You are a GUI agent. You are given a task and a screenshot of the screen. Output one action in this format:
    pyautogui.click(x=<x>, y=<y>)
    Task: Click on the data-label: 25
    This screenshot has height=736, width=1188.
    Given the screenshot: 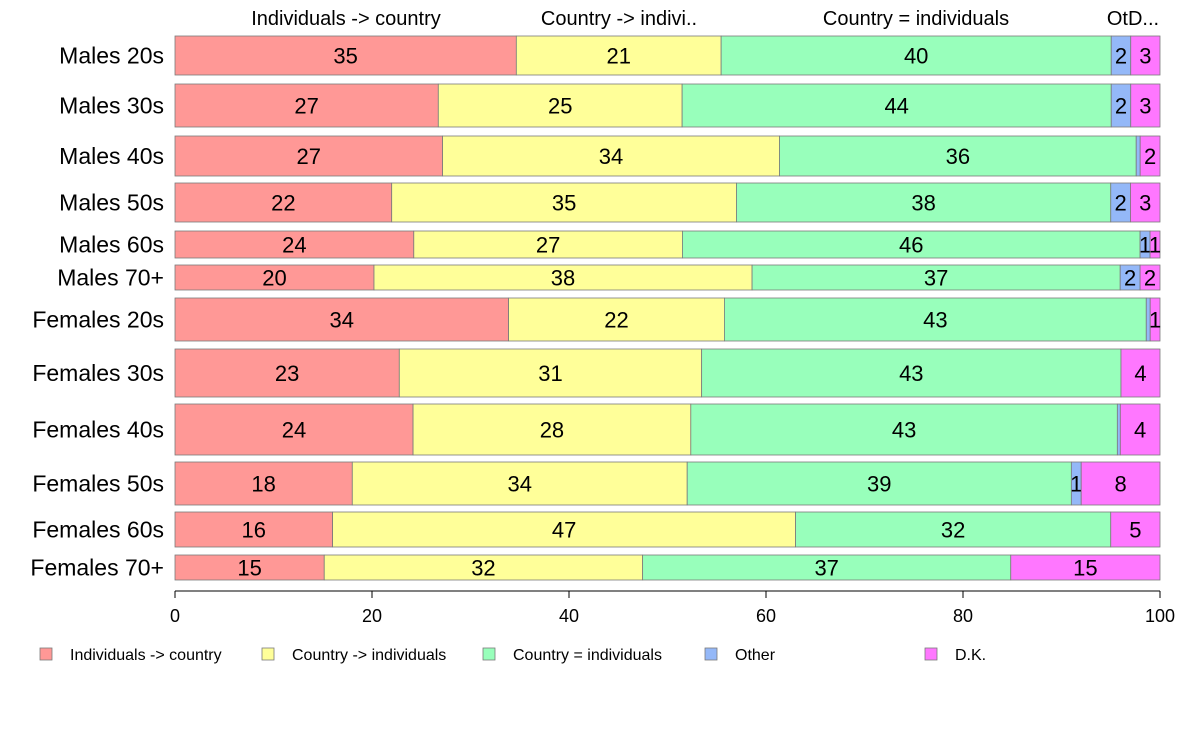 What is the action you would take?
    pyautogui.click(x=560, y=106)
    